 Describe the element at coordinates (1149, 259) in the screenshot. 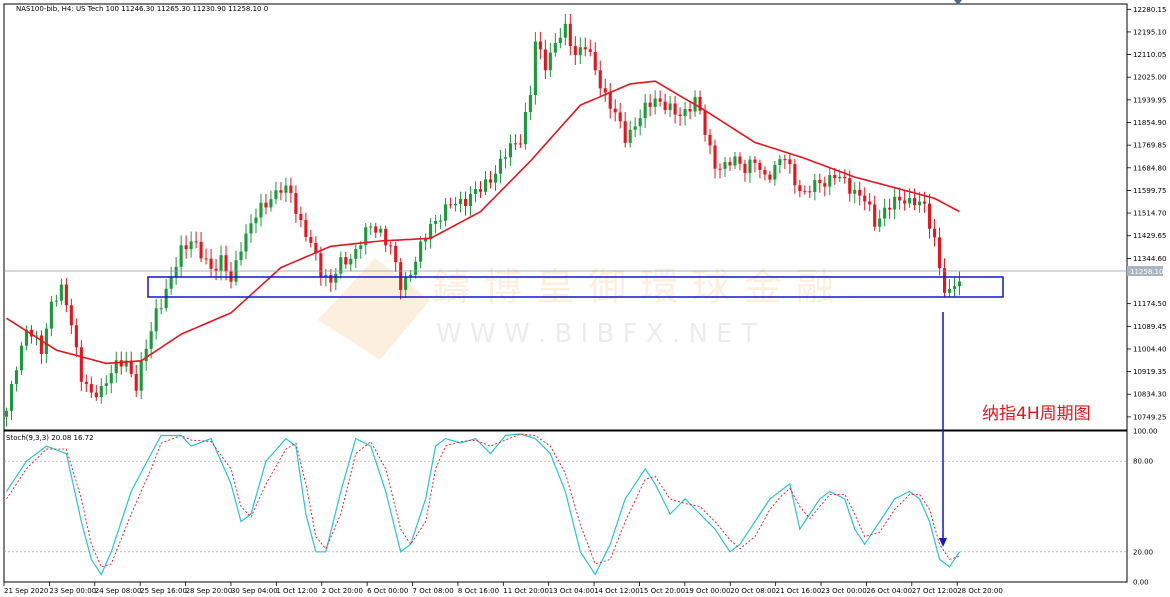

I see `y-tick-label: 11344.60` at that location.